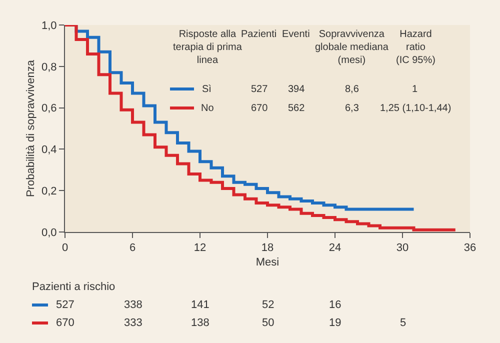 This screenshot has height=343, width=500. I want to click on text: 16, so click(335, 305).